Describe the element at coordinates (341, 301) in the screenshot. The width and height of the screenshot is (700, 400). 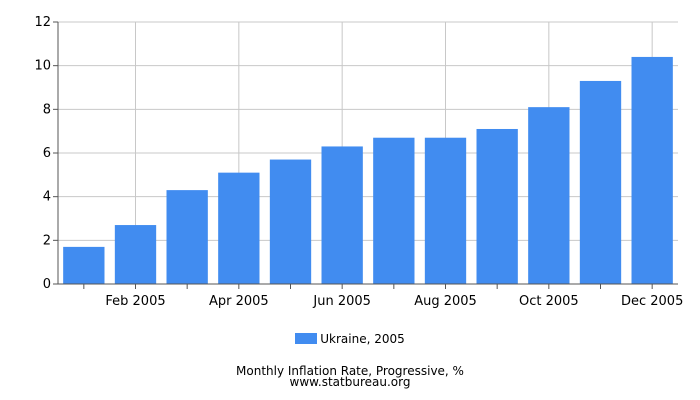
I see `x-tick-label: Jun 2005` at that location.